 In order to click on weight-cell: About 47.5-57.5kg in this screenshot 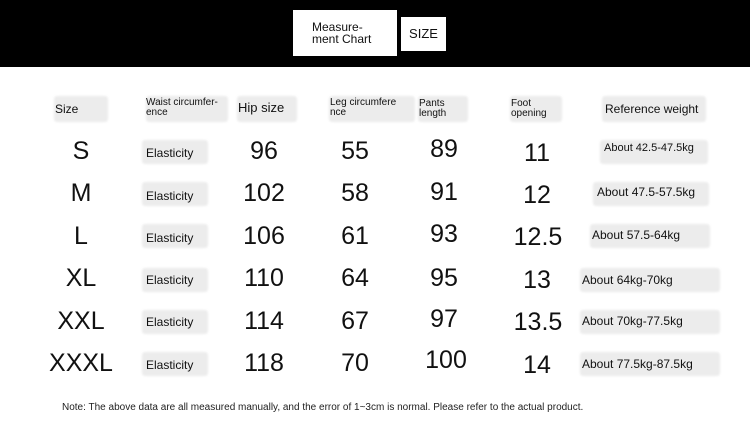, I will do `click(646, 192)`.